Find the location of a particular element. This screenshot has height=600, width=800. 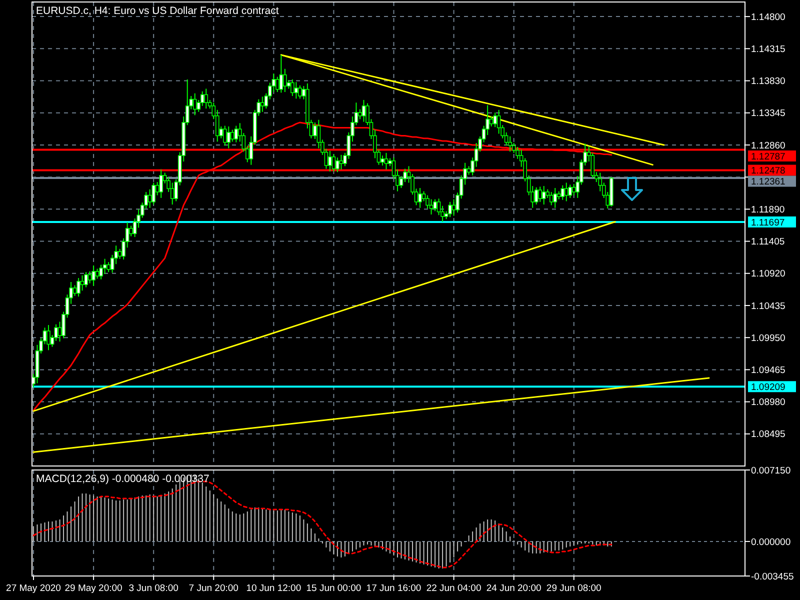

y-tick-label: -0.003455 is located at coordinates (772, 576).